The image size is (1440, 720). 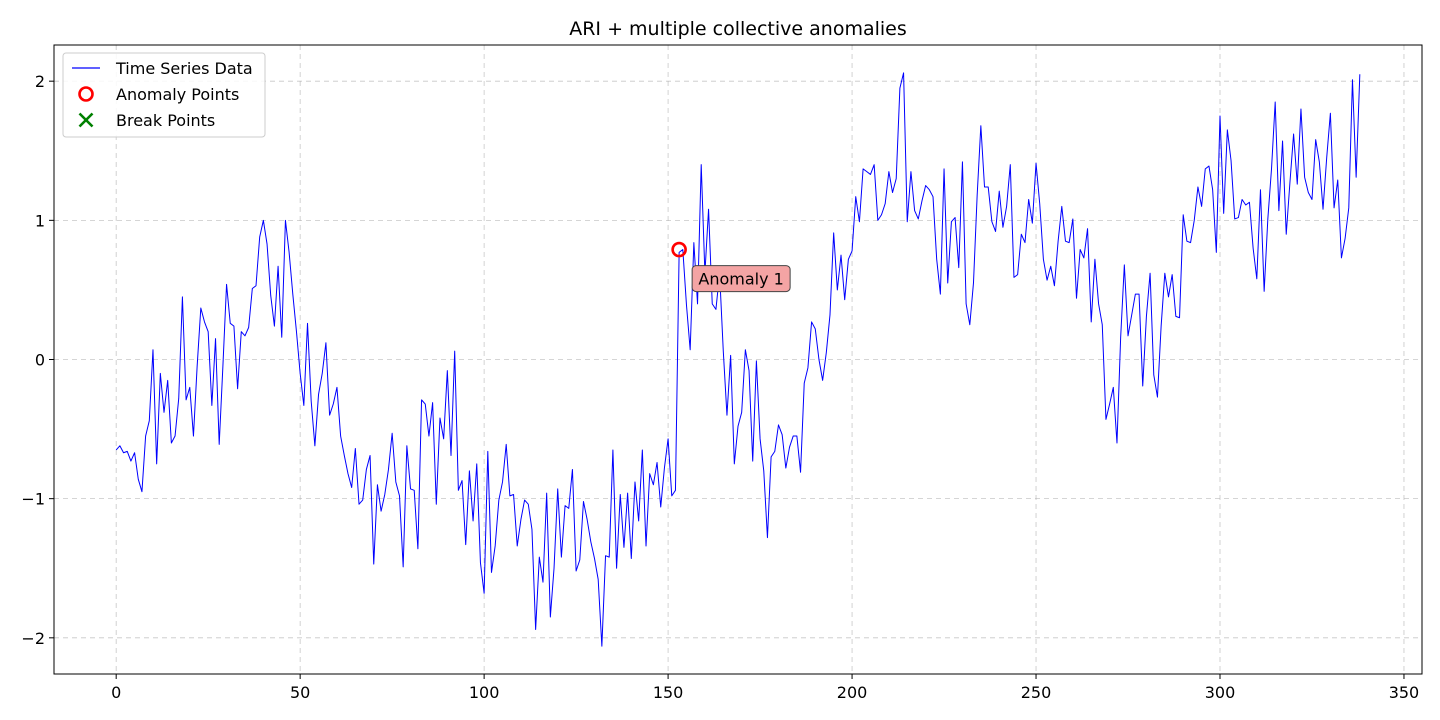 I want to click on chart-title: ARI + multiple collective anomalies, so click(x=738, y=29).